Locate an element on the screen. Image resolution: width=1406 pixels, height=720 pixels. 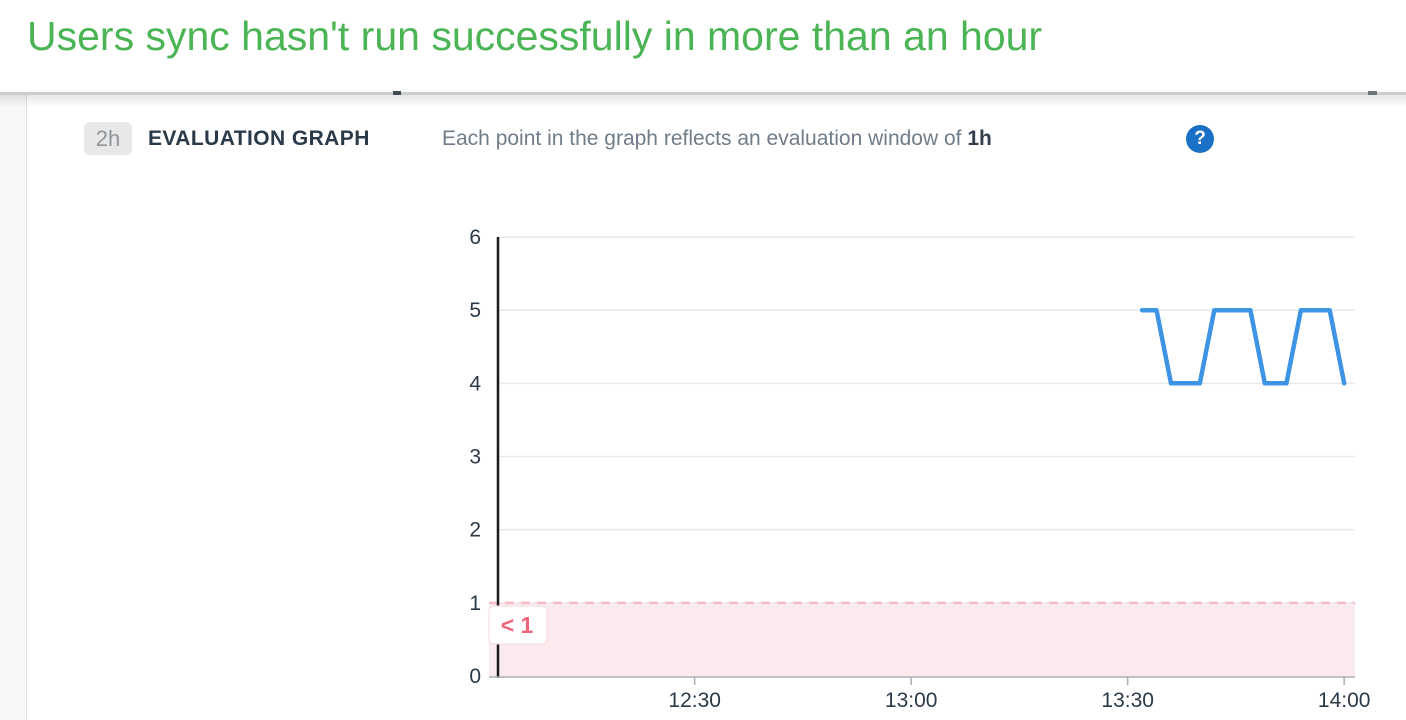
header-divider is located at coordinates (703, 93).